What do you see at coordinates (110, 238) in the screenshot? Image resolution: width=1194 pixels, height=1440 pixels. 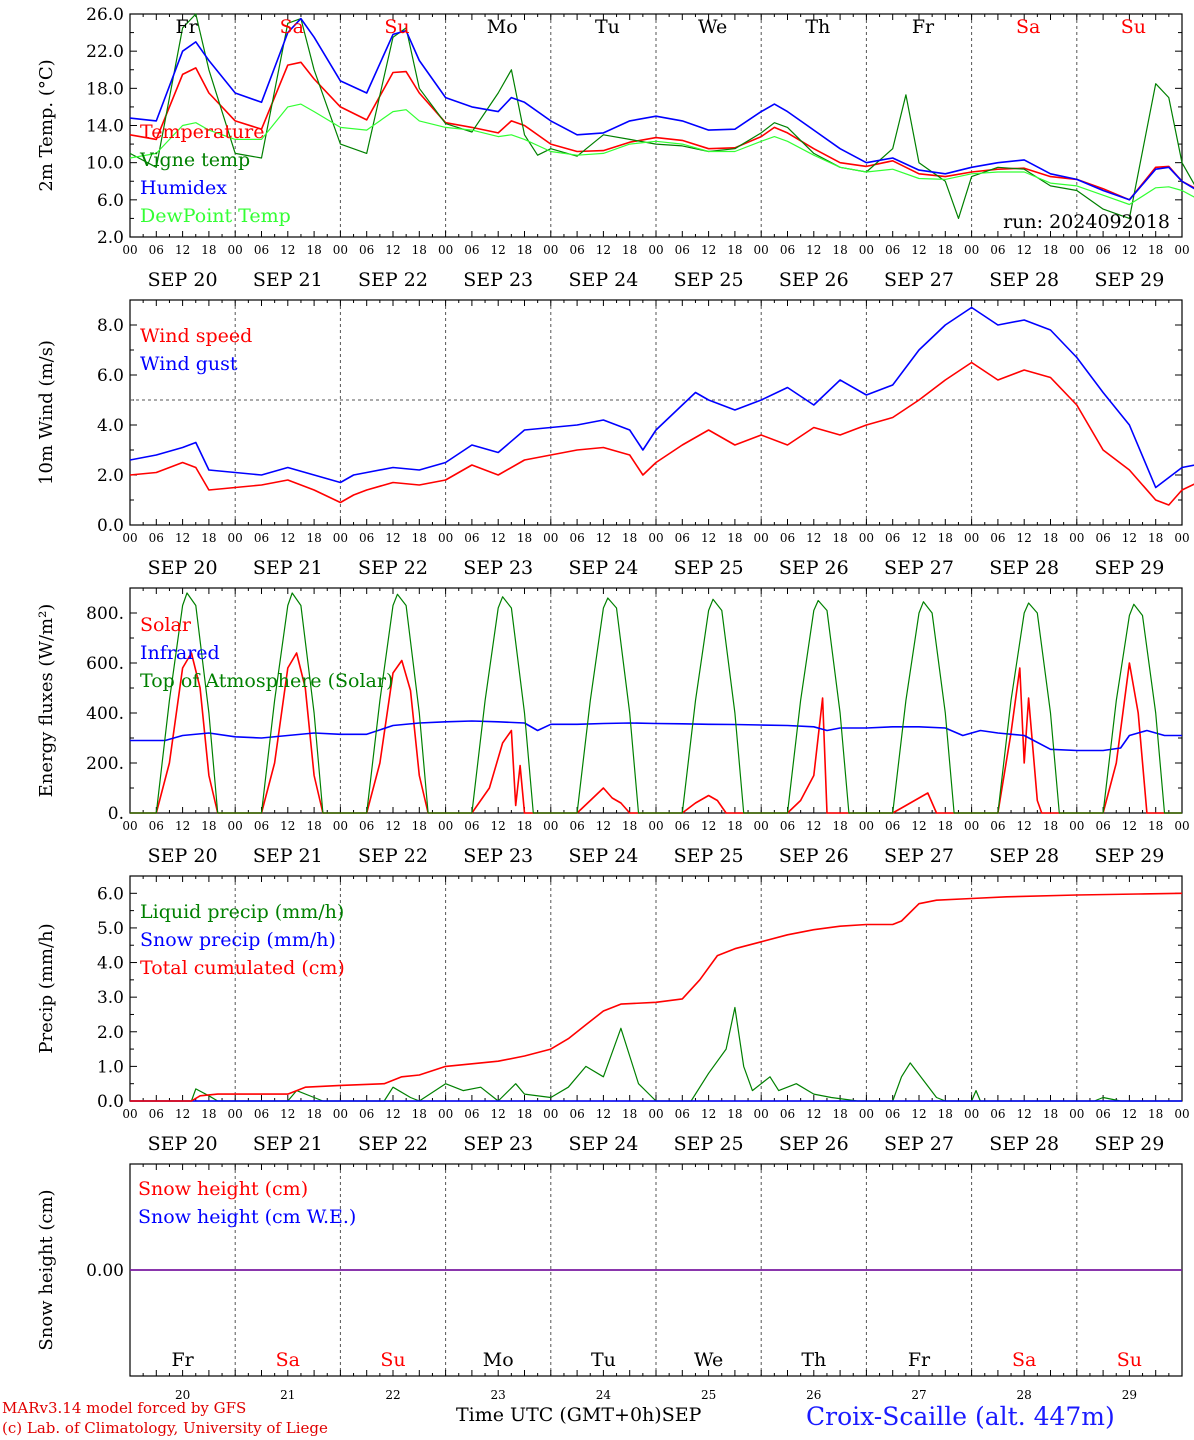 I see `y-tick-label: 2.0` at bounding box center [110, 238].